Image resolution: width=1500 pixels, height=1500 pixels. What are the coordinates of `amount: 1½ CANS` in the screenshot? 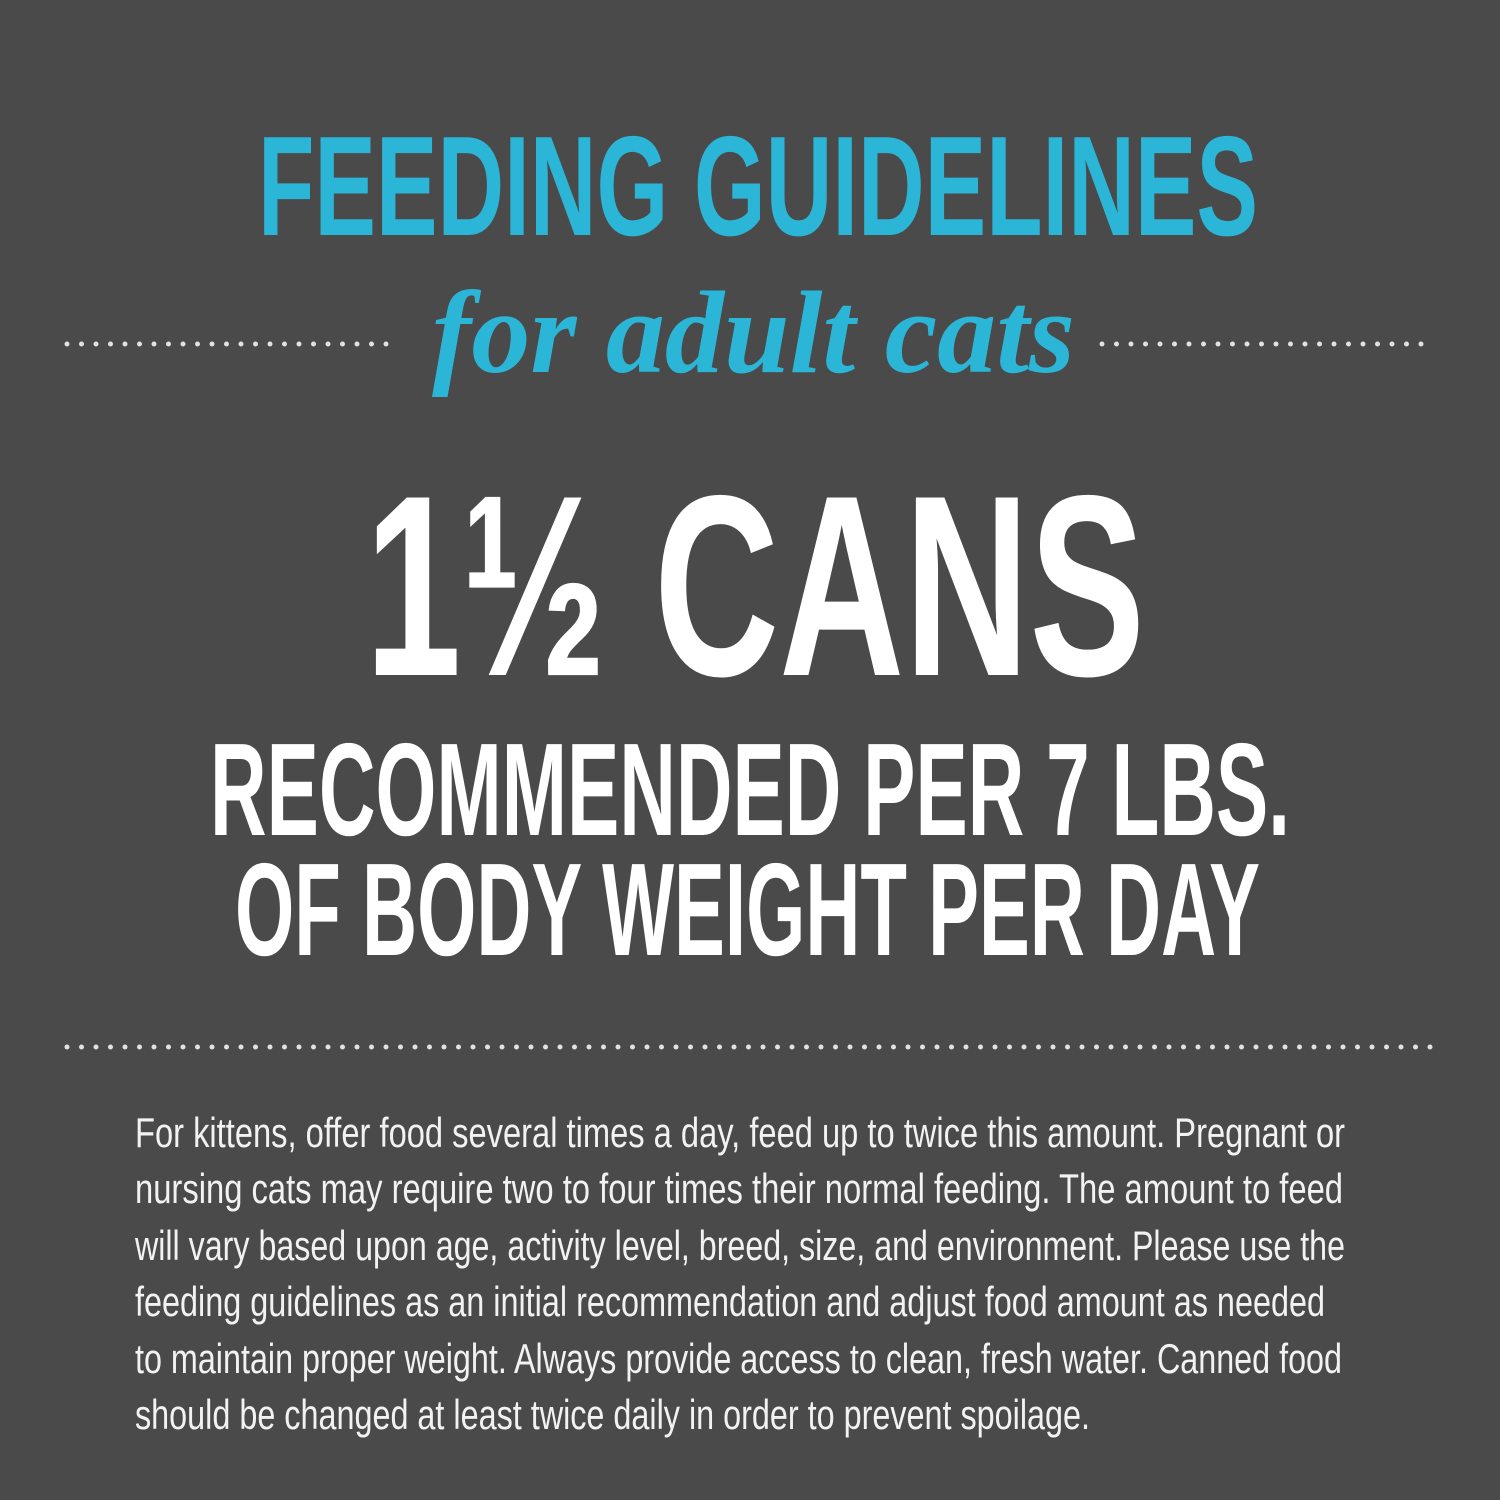 It's located at (755, 585).